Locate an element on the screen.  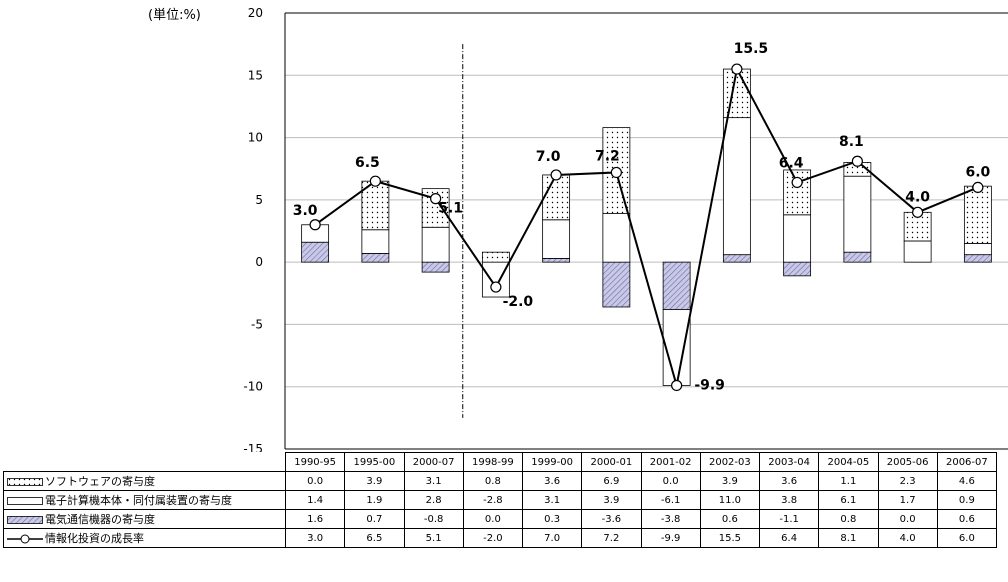
category-label: 2001-02 is located at coordinates (670, 462).